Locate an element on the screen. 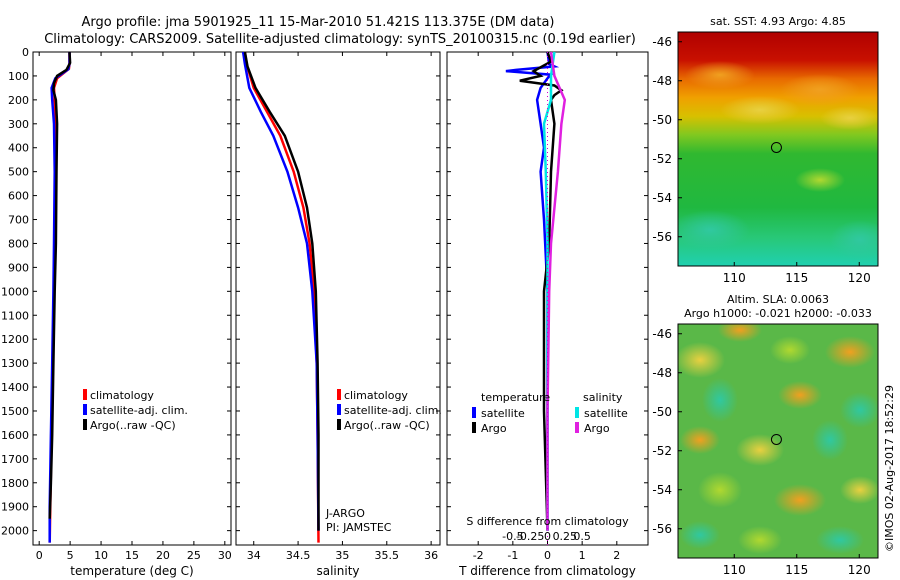  y-tick-label: 400 is located at coordinates (18, 148).